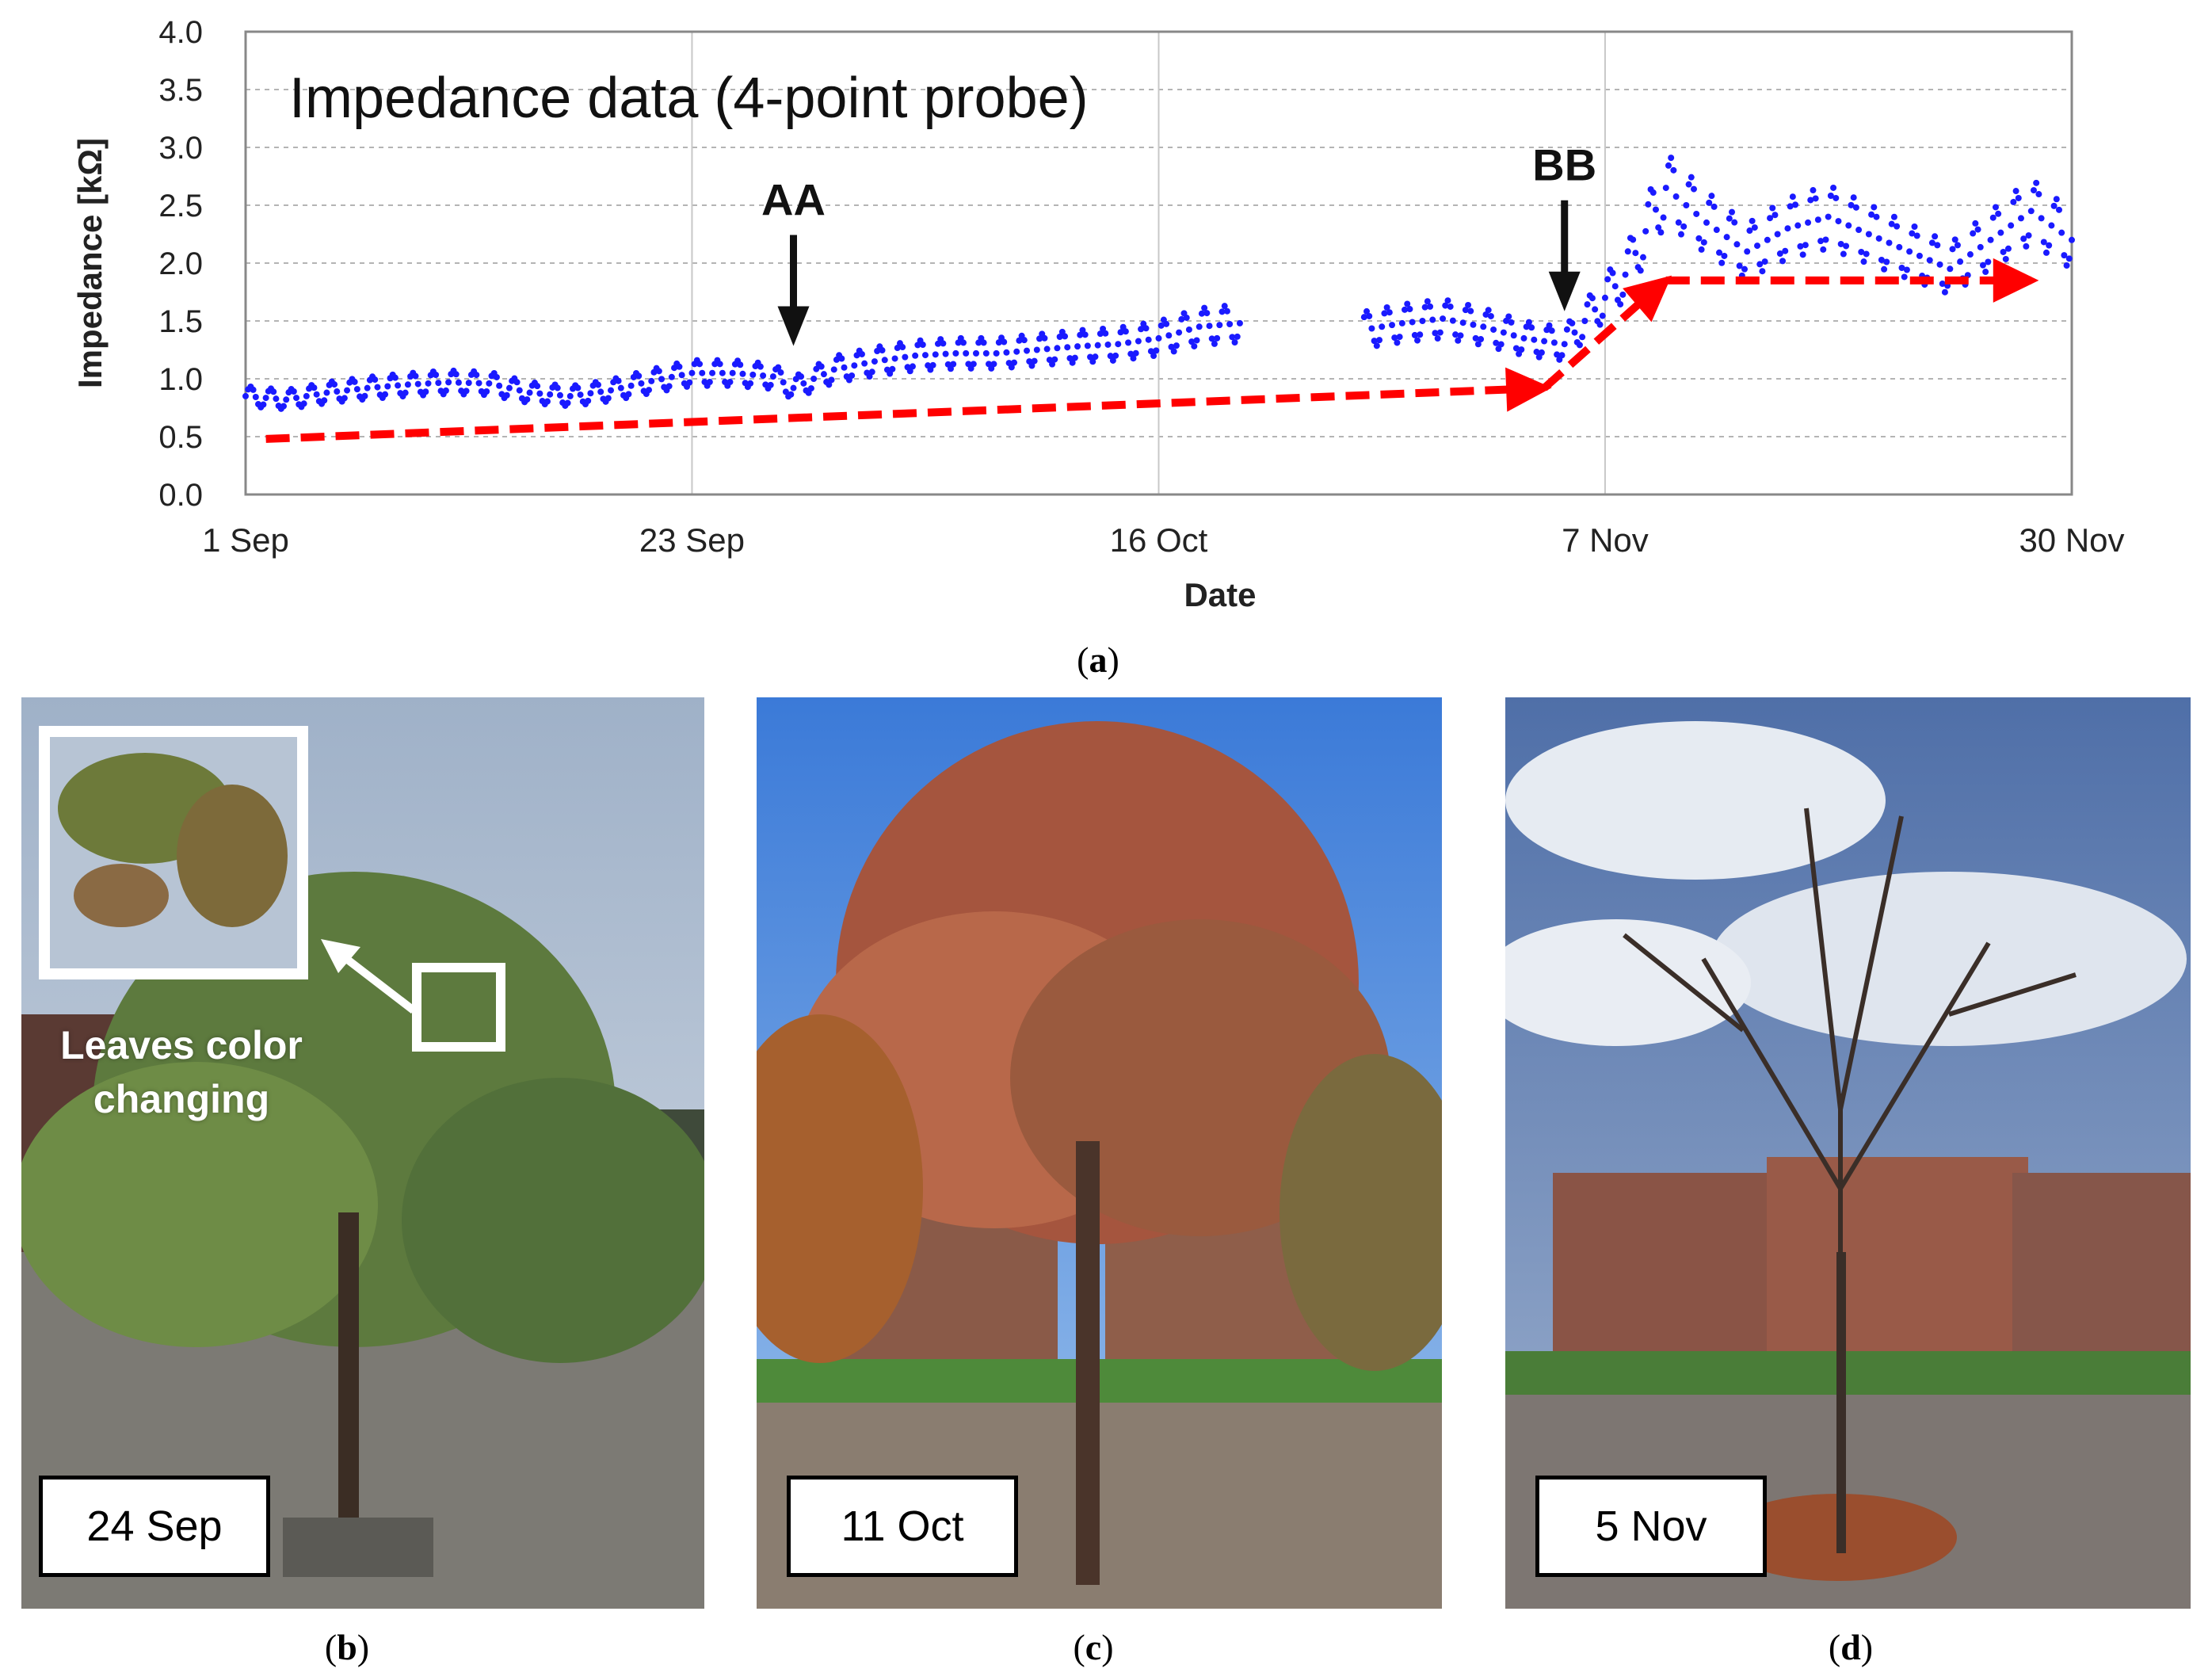 The width and height of the screenshot is (2212, 1680). What do you see at coordinates (692, 540) in the screenshot?
I see `x-tick-label: 23 Sep` at bounding box center [692, 540].